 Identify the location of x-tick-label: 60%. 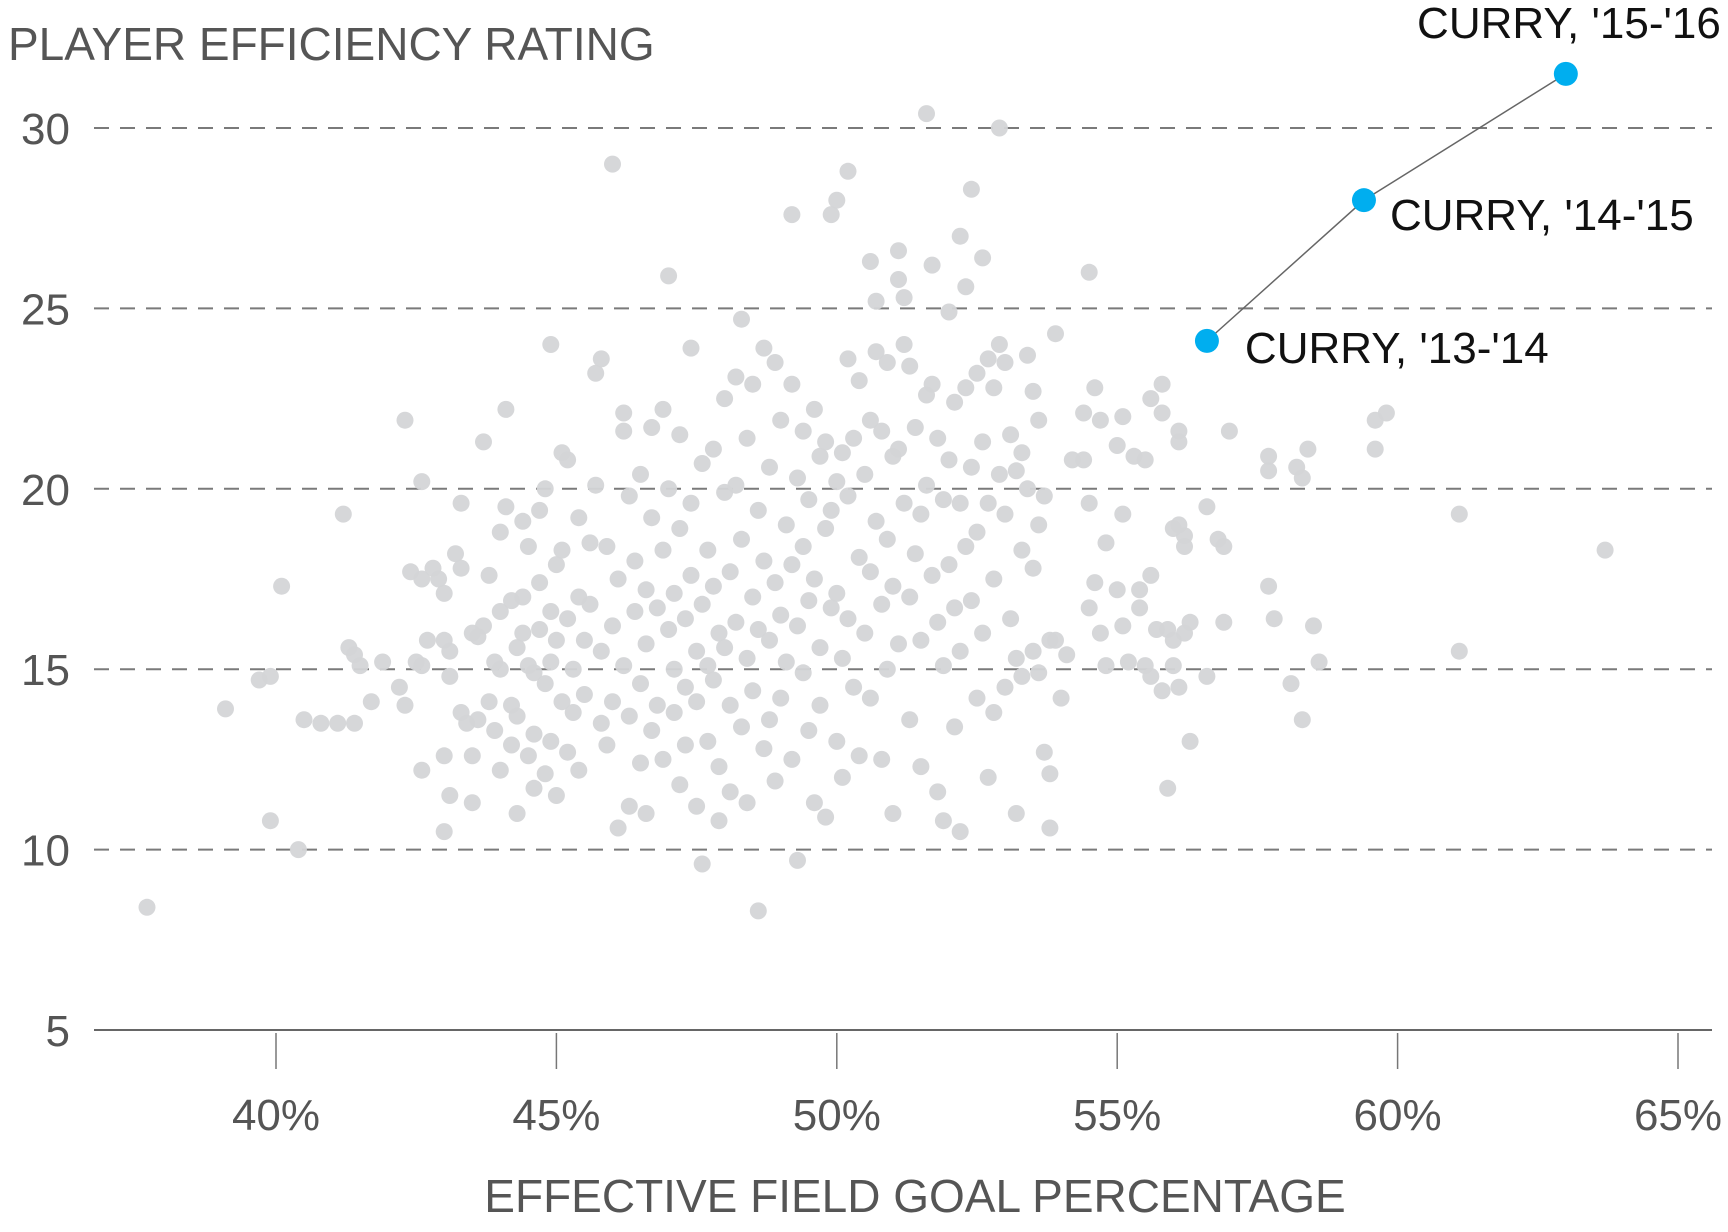
(1398, 1115).